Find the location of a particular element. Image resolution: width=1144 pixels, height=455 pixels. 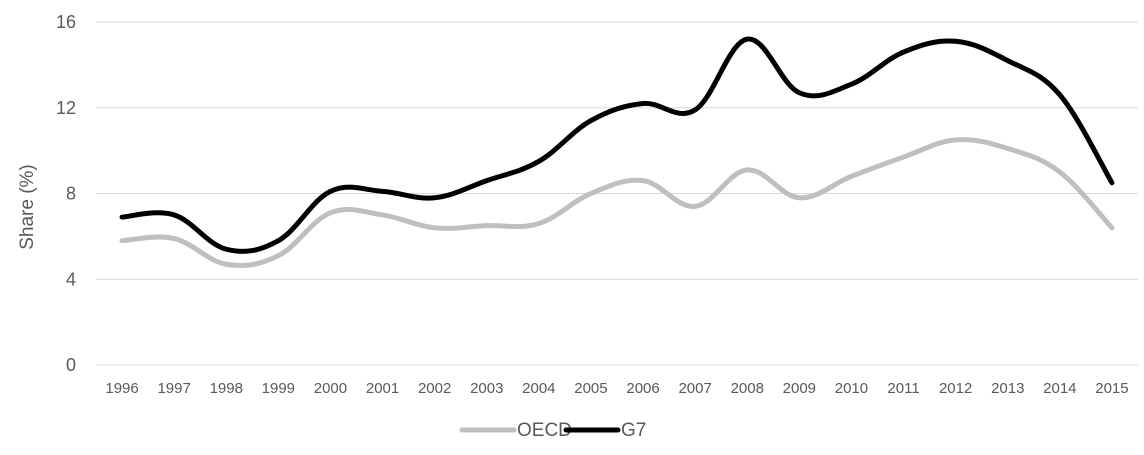

legend: OECD G7 is located at coordinates (552, 430).